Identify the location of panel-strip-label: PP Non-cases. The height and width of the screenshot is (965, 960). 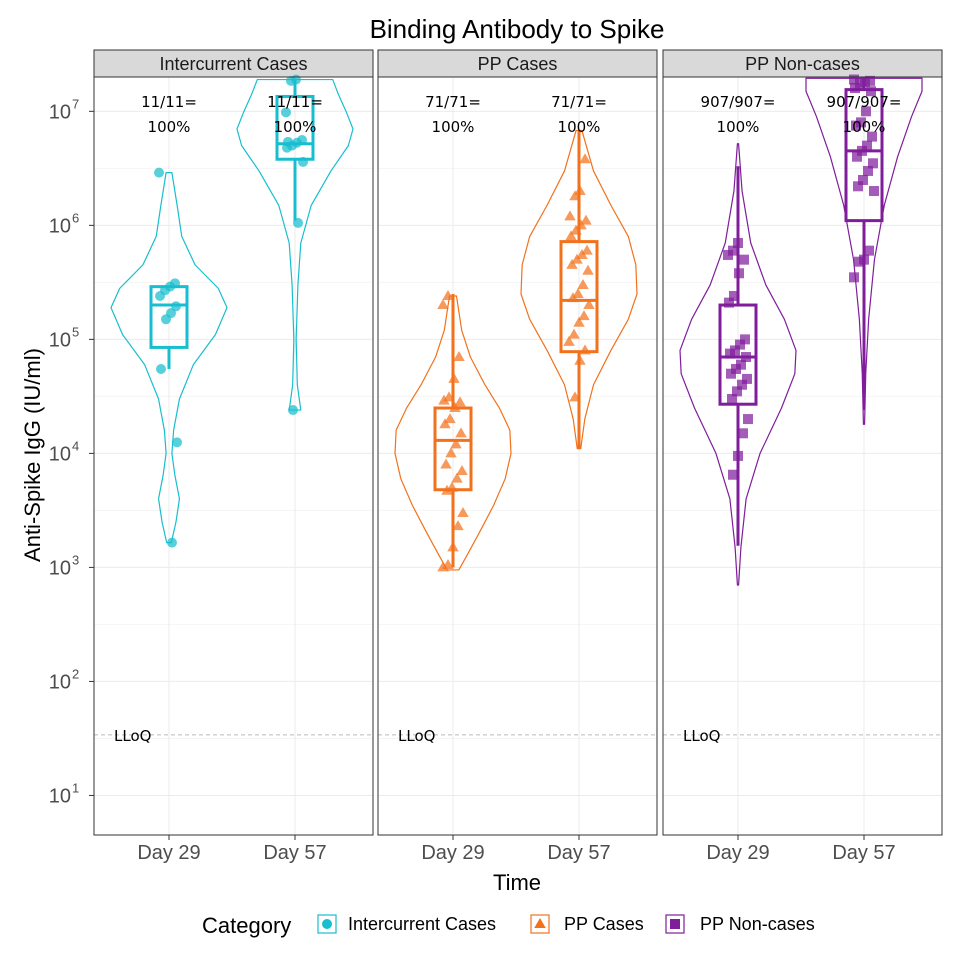
(802, 64).